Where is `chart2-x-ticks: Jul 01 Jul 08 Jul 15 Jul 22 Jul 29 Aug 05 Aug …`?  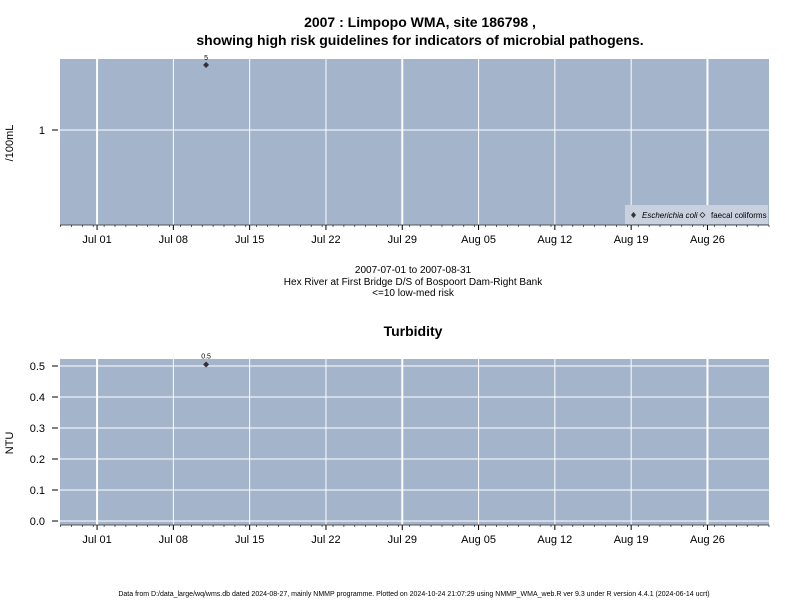 chart2-x-ticks: Jul 01 Jul 08 Jul 15 Jul 22 Jul 29 Aug 05 Aug … is located at coordinates (415, 535).